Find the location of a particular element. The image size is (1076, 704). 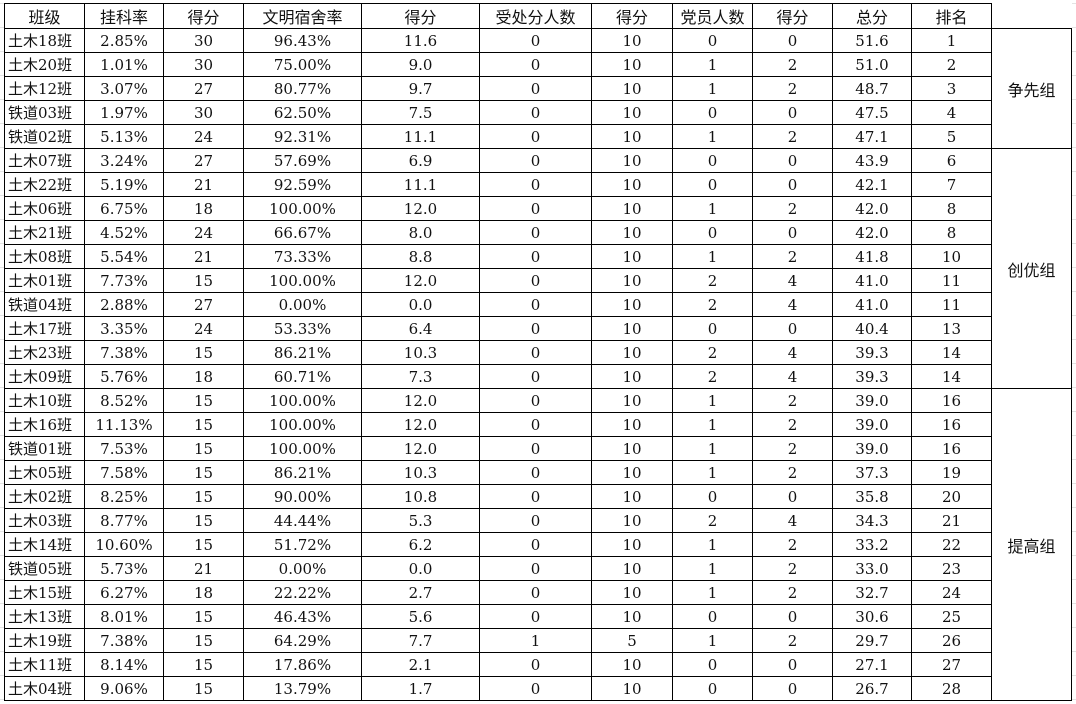

cell-fail-rate: 2.88% is located at coordinates (124, 304).